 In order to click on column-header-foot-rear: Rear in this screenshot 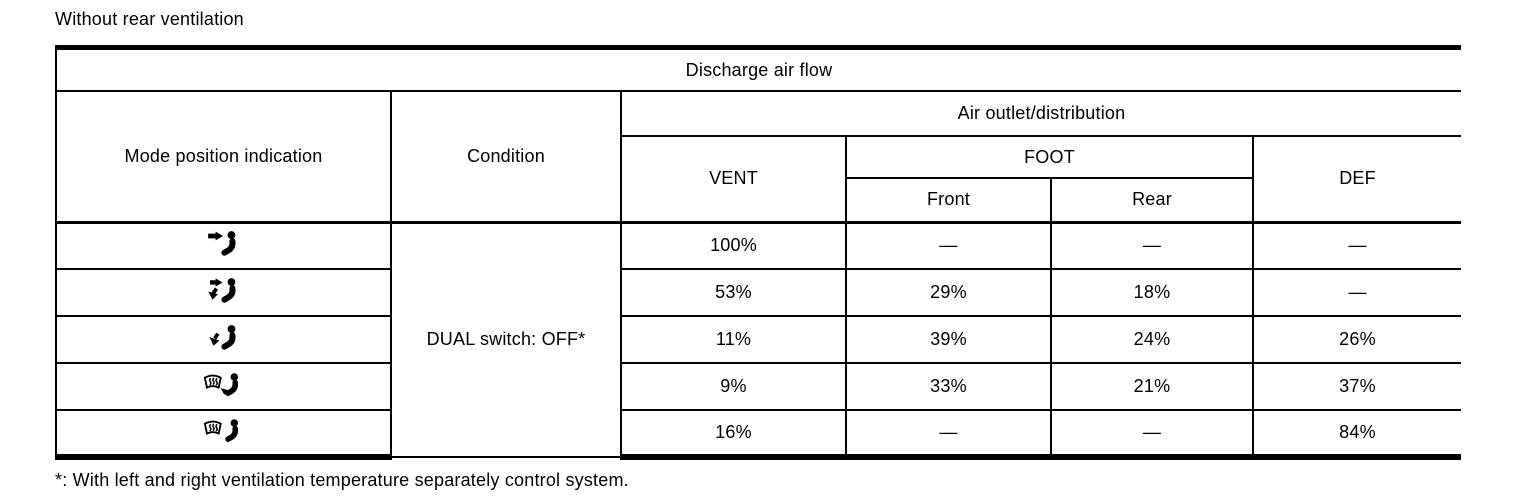, I will do `click(1152, 200)`.